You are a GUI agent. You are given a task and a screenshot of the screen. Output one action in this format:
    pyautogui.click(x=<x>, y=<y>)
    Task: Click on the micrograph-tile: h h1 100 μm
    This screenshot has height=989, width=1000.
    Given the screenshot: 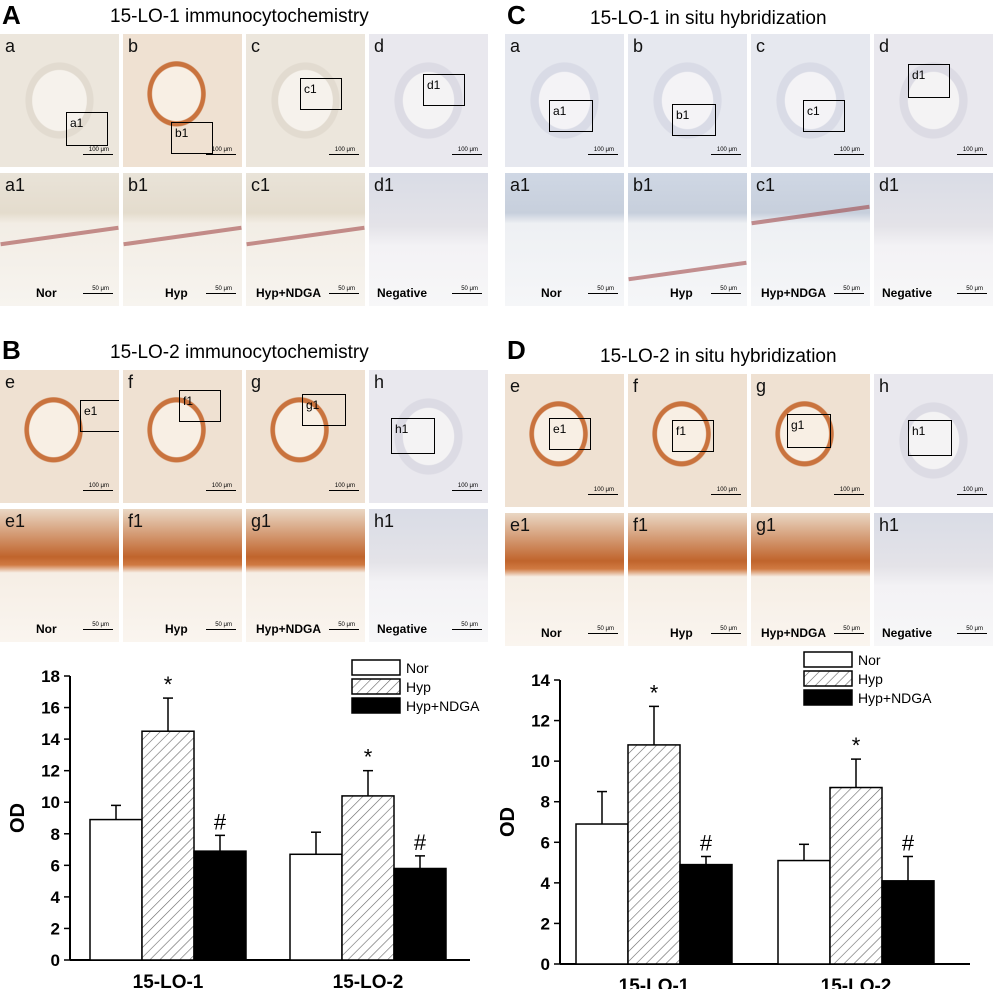 What is the action you would take?
    pyautogui.click(x=428, y=436)
    